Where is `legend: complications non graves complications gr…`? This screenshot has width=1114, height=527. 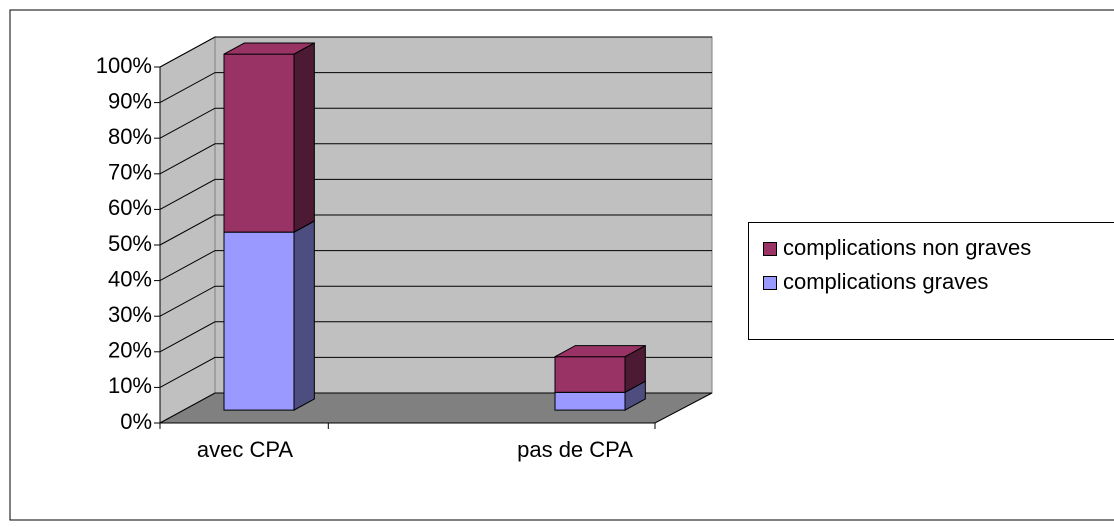 legend: complications non graves complications gr… is located at coordinates (931, 281).